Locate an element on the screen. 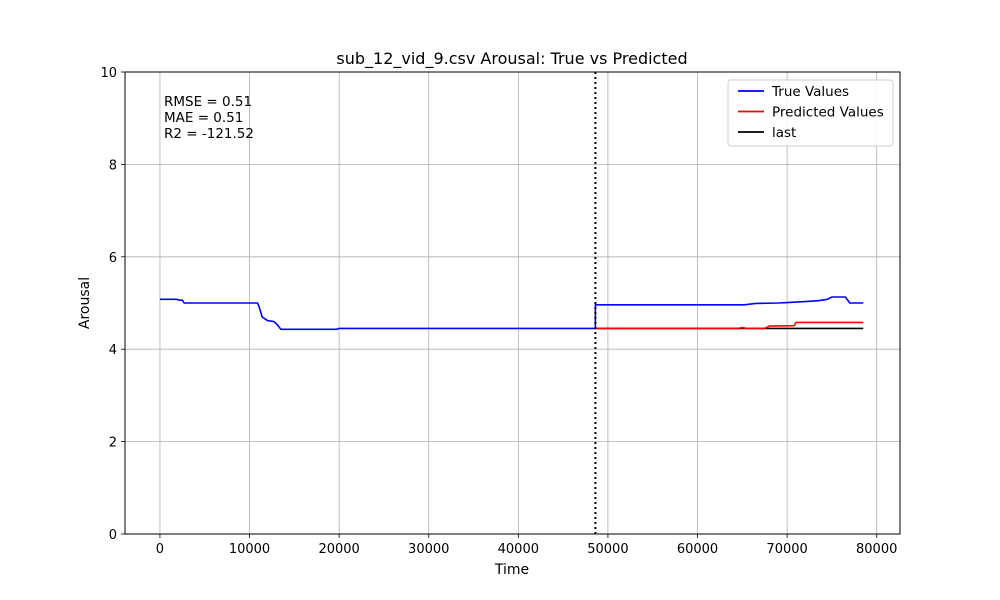 The height and width of the screenshot is (600, 1000). legend-label-predicted-values: Predicted Values is located at coordinates (828, 113).